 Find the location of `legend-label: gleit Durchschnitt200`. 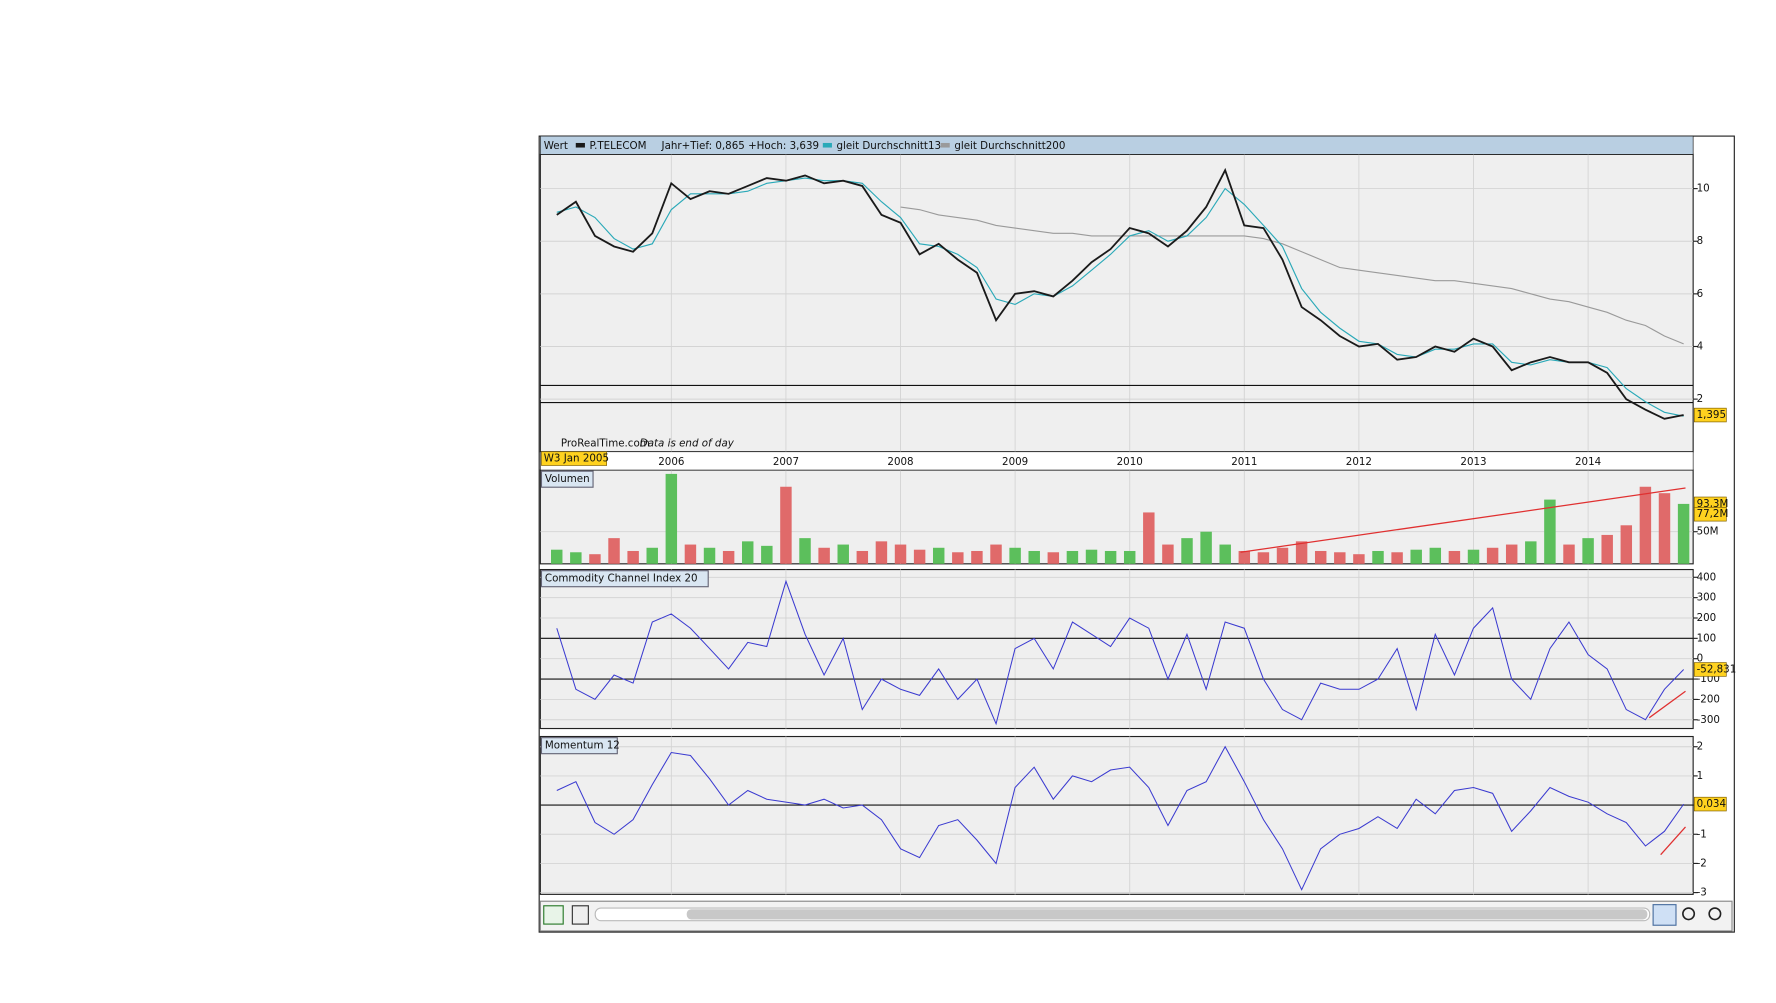

legend-label: gleit Durchschnitt200 is located at coordinates (1009, 146).